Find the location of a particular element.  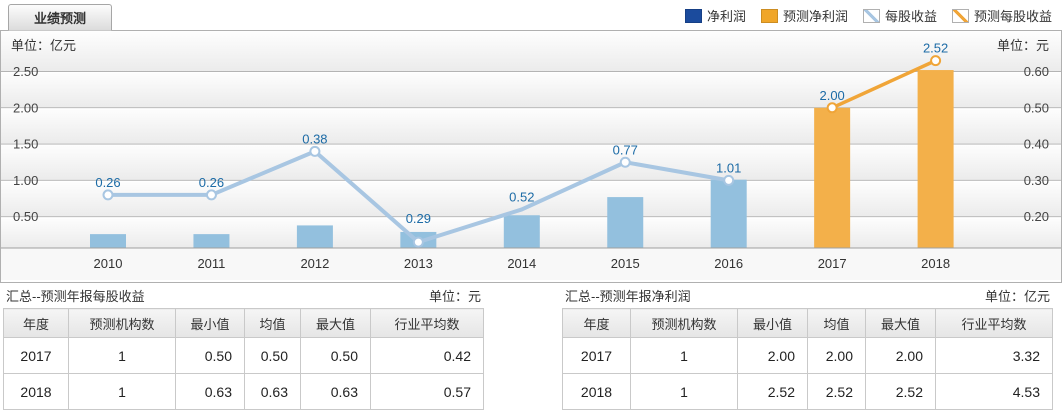

cell-min: 0.63 is located at coordinates (210, 391).